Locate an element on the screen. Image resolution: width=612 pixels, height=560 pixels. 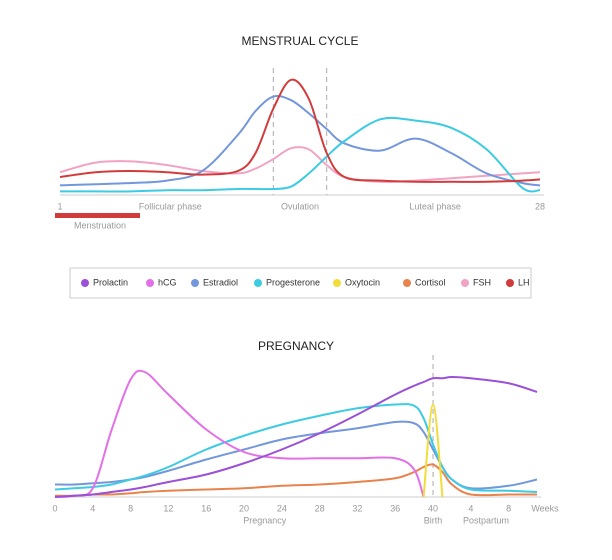
legend-label: Progesterone is located at coordinates (293, 282).